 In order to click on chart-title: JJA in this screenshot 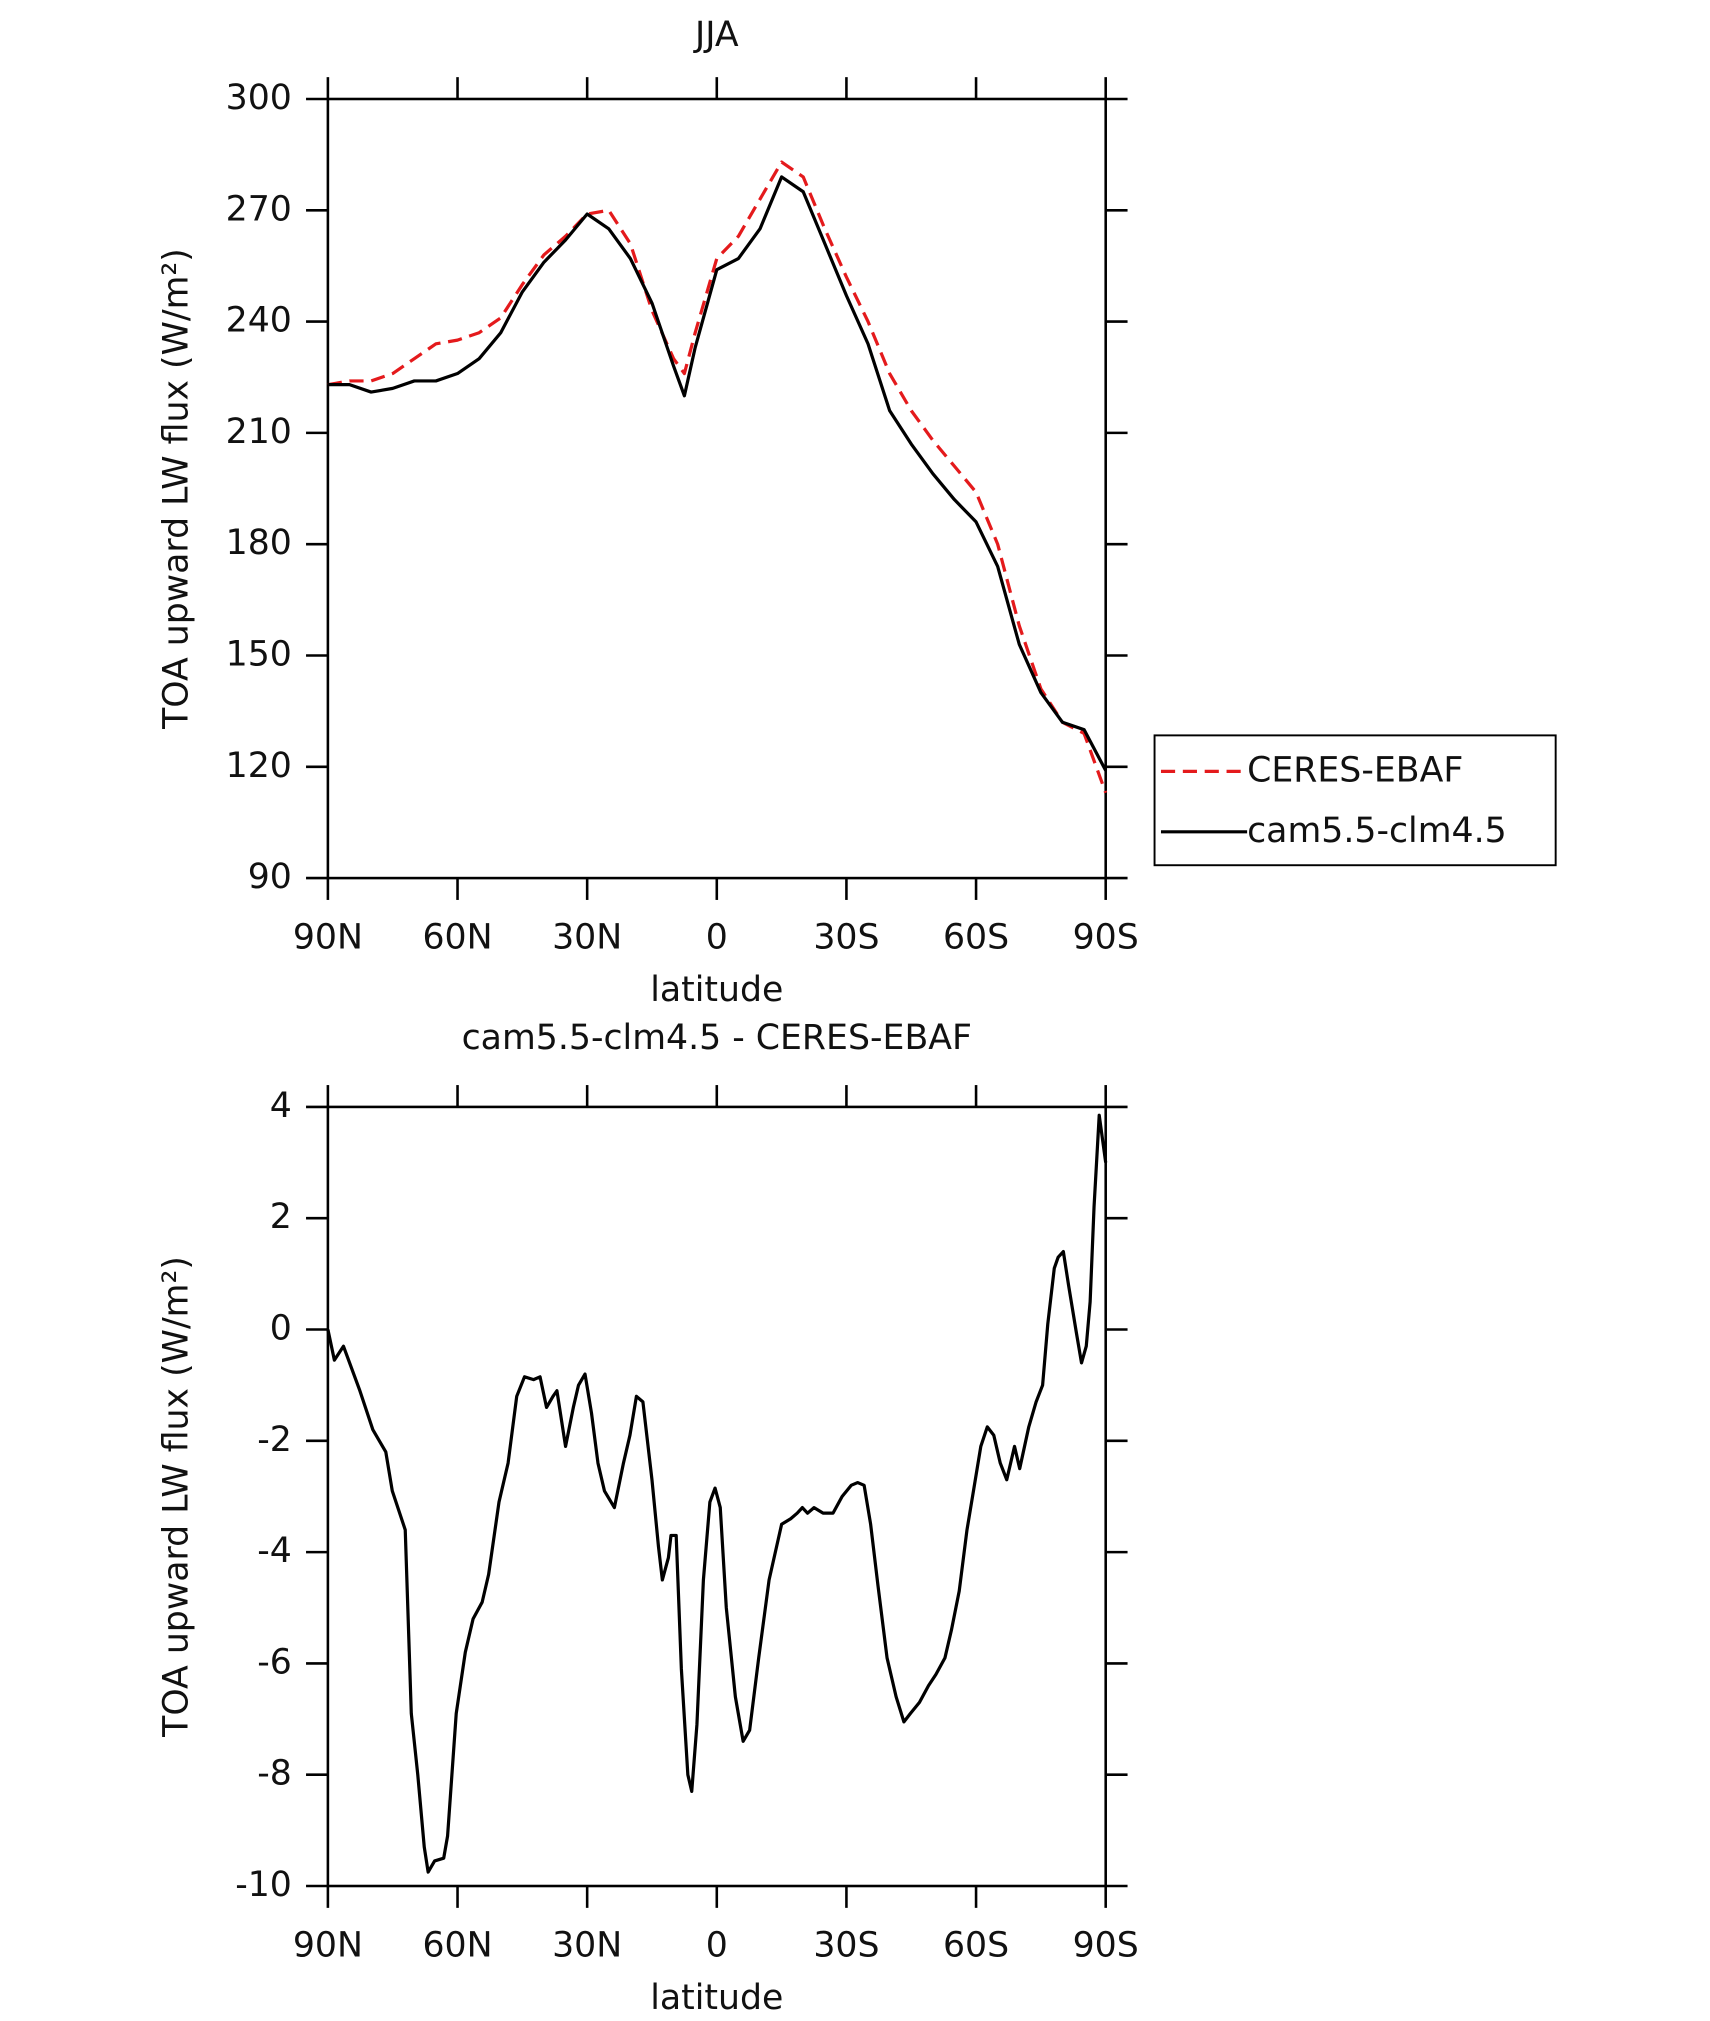, I will do `click(716, 35)`.